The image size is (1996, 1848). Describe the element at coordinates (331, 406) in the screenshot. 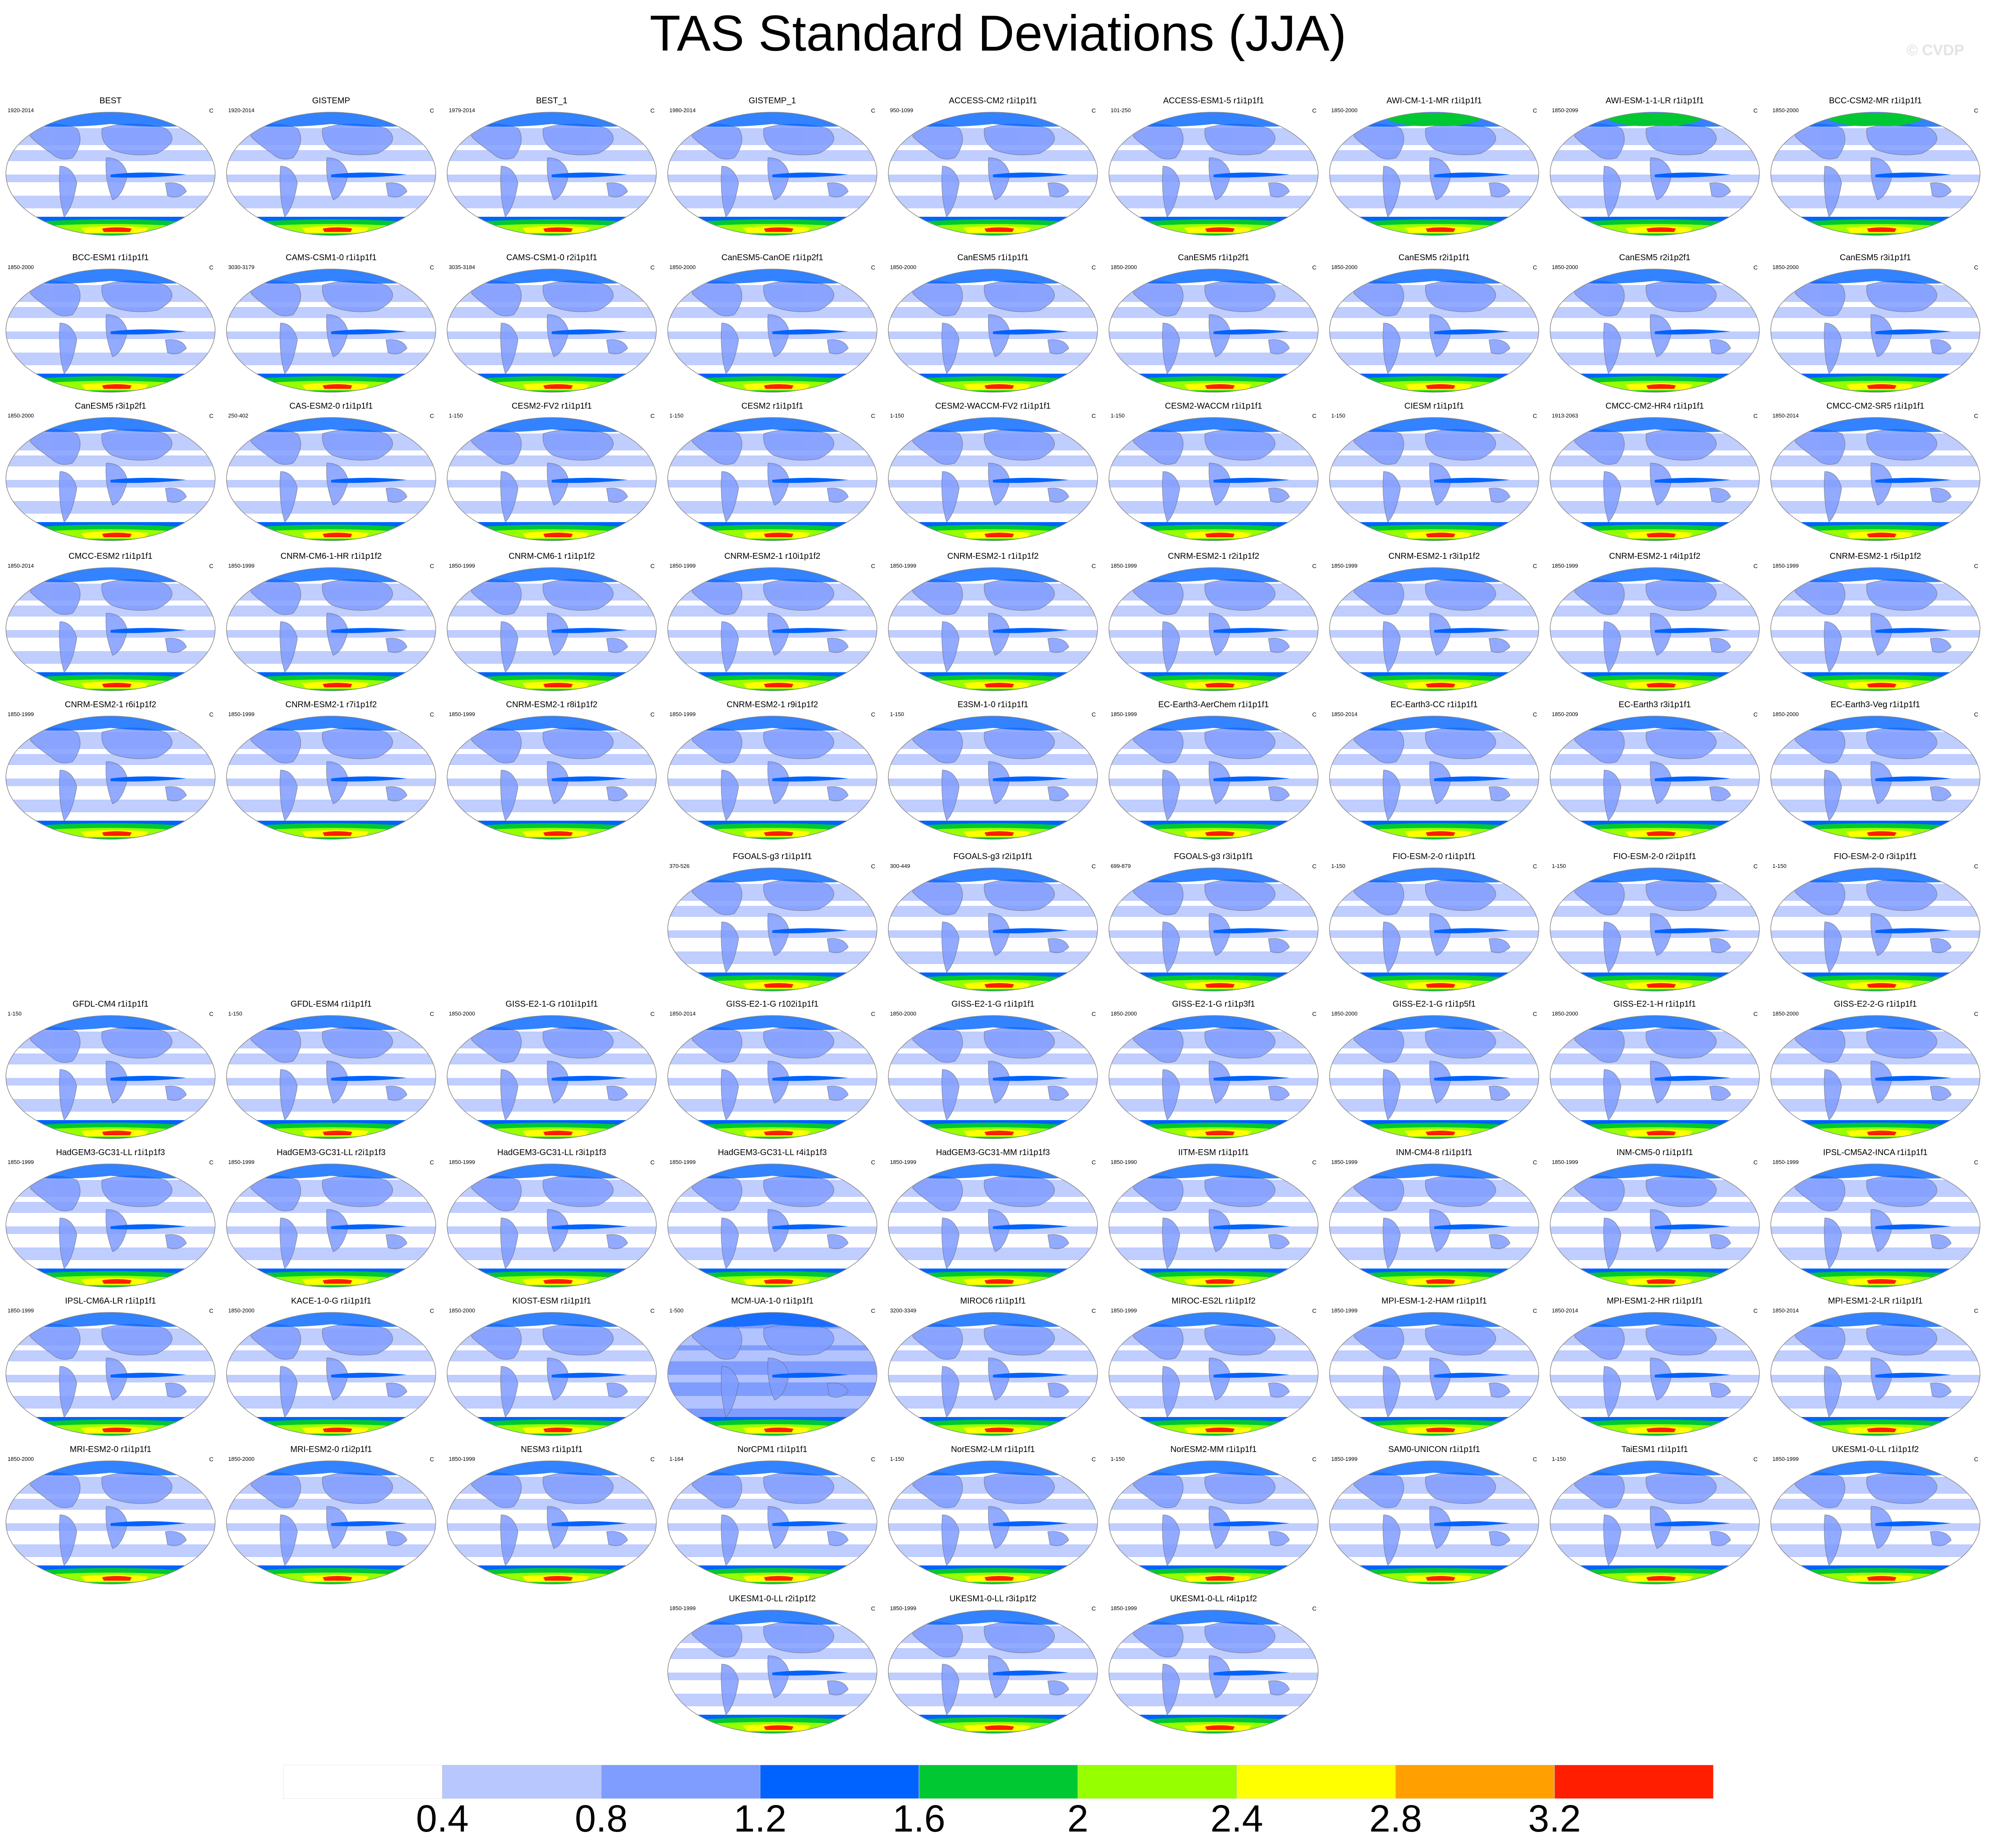

I see `panel-title: CAS-ESM2-0 r1i1p1f1` at that location.